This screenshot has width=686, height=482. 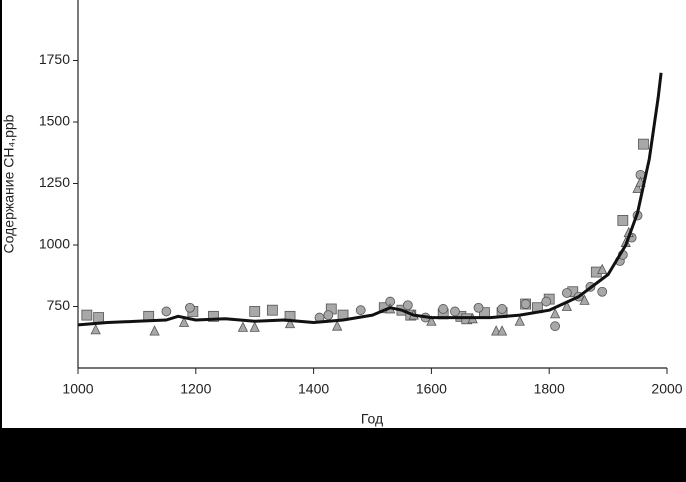 What do you see at coordinates (549, 389) in the screenshot?
I see `x-tick-label: 1800` at bounding box center [549, 389].